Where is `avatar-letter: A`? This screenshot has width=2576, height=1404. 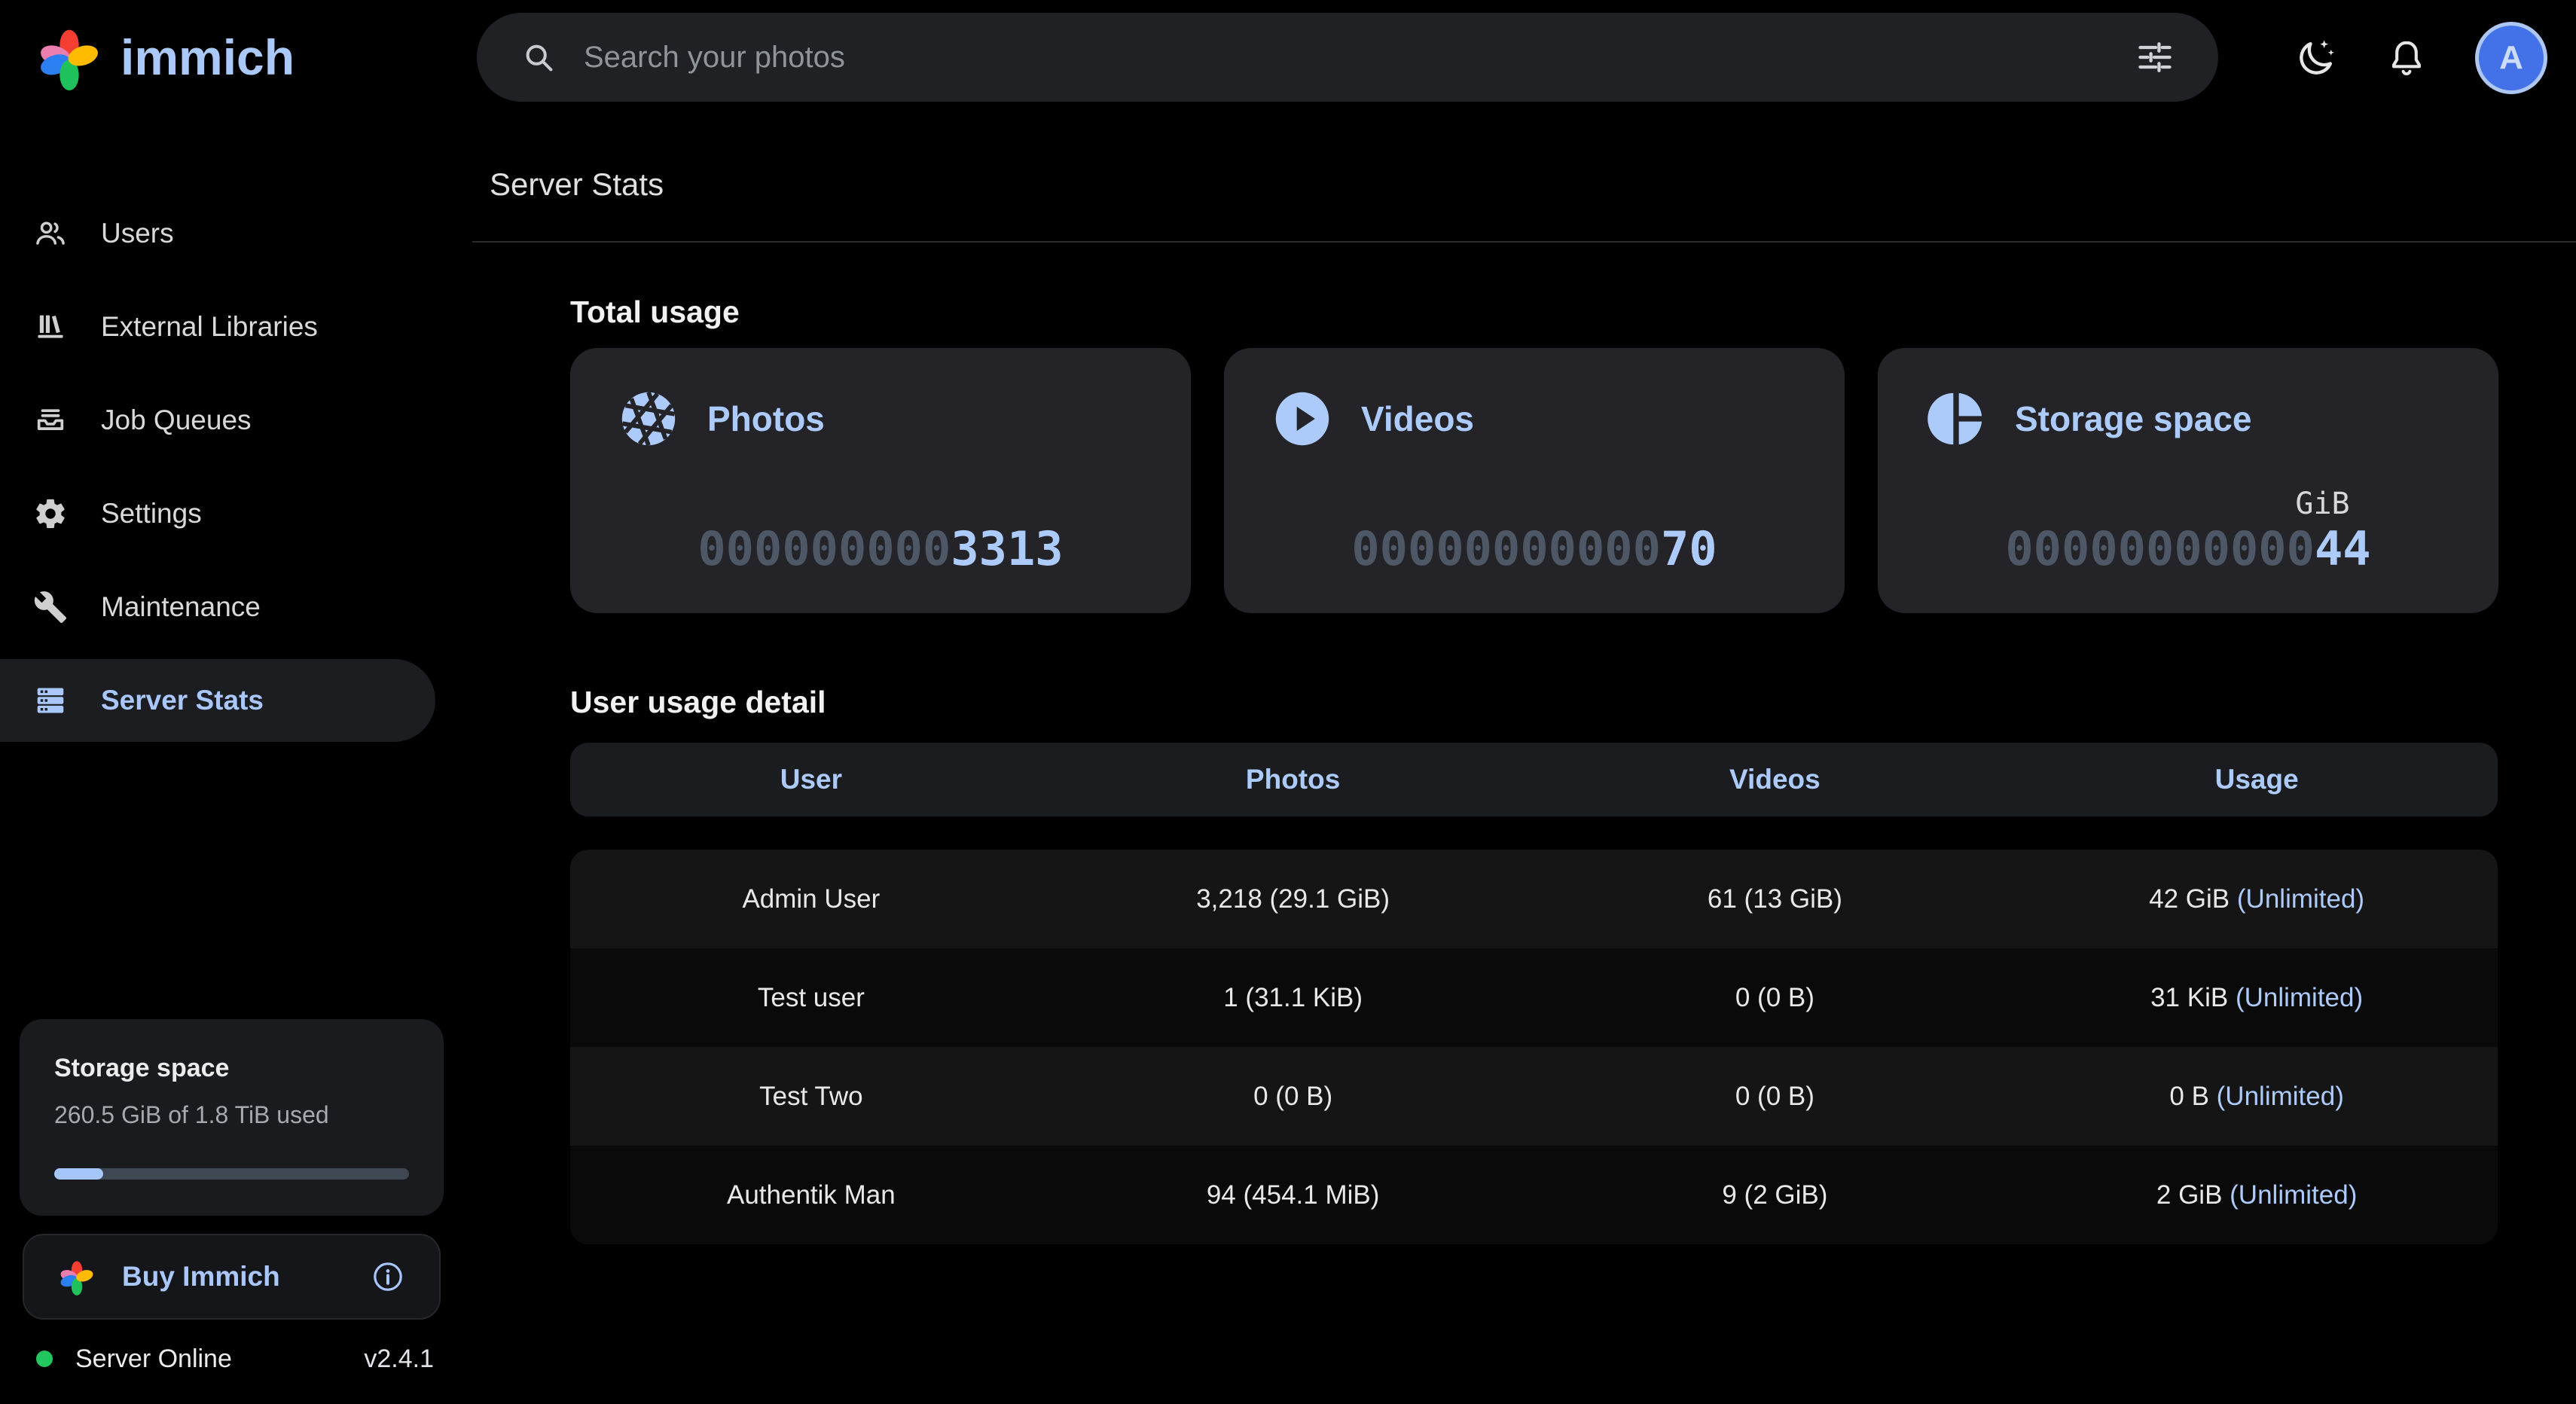
avatar-letter: A is located at coordinates (2511, 57).